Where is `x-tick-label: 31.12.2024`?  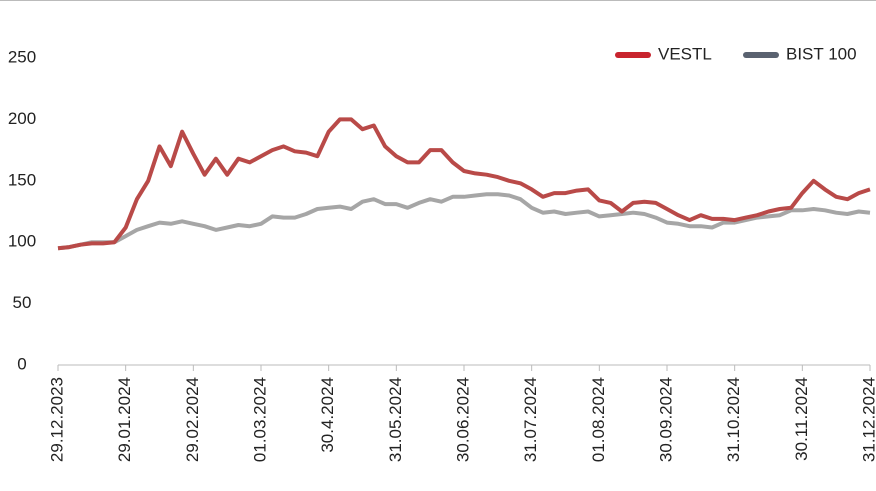
x-tick-label: 31.12.2024 is located at coordinates (867, 419).